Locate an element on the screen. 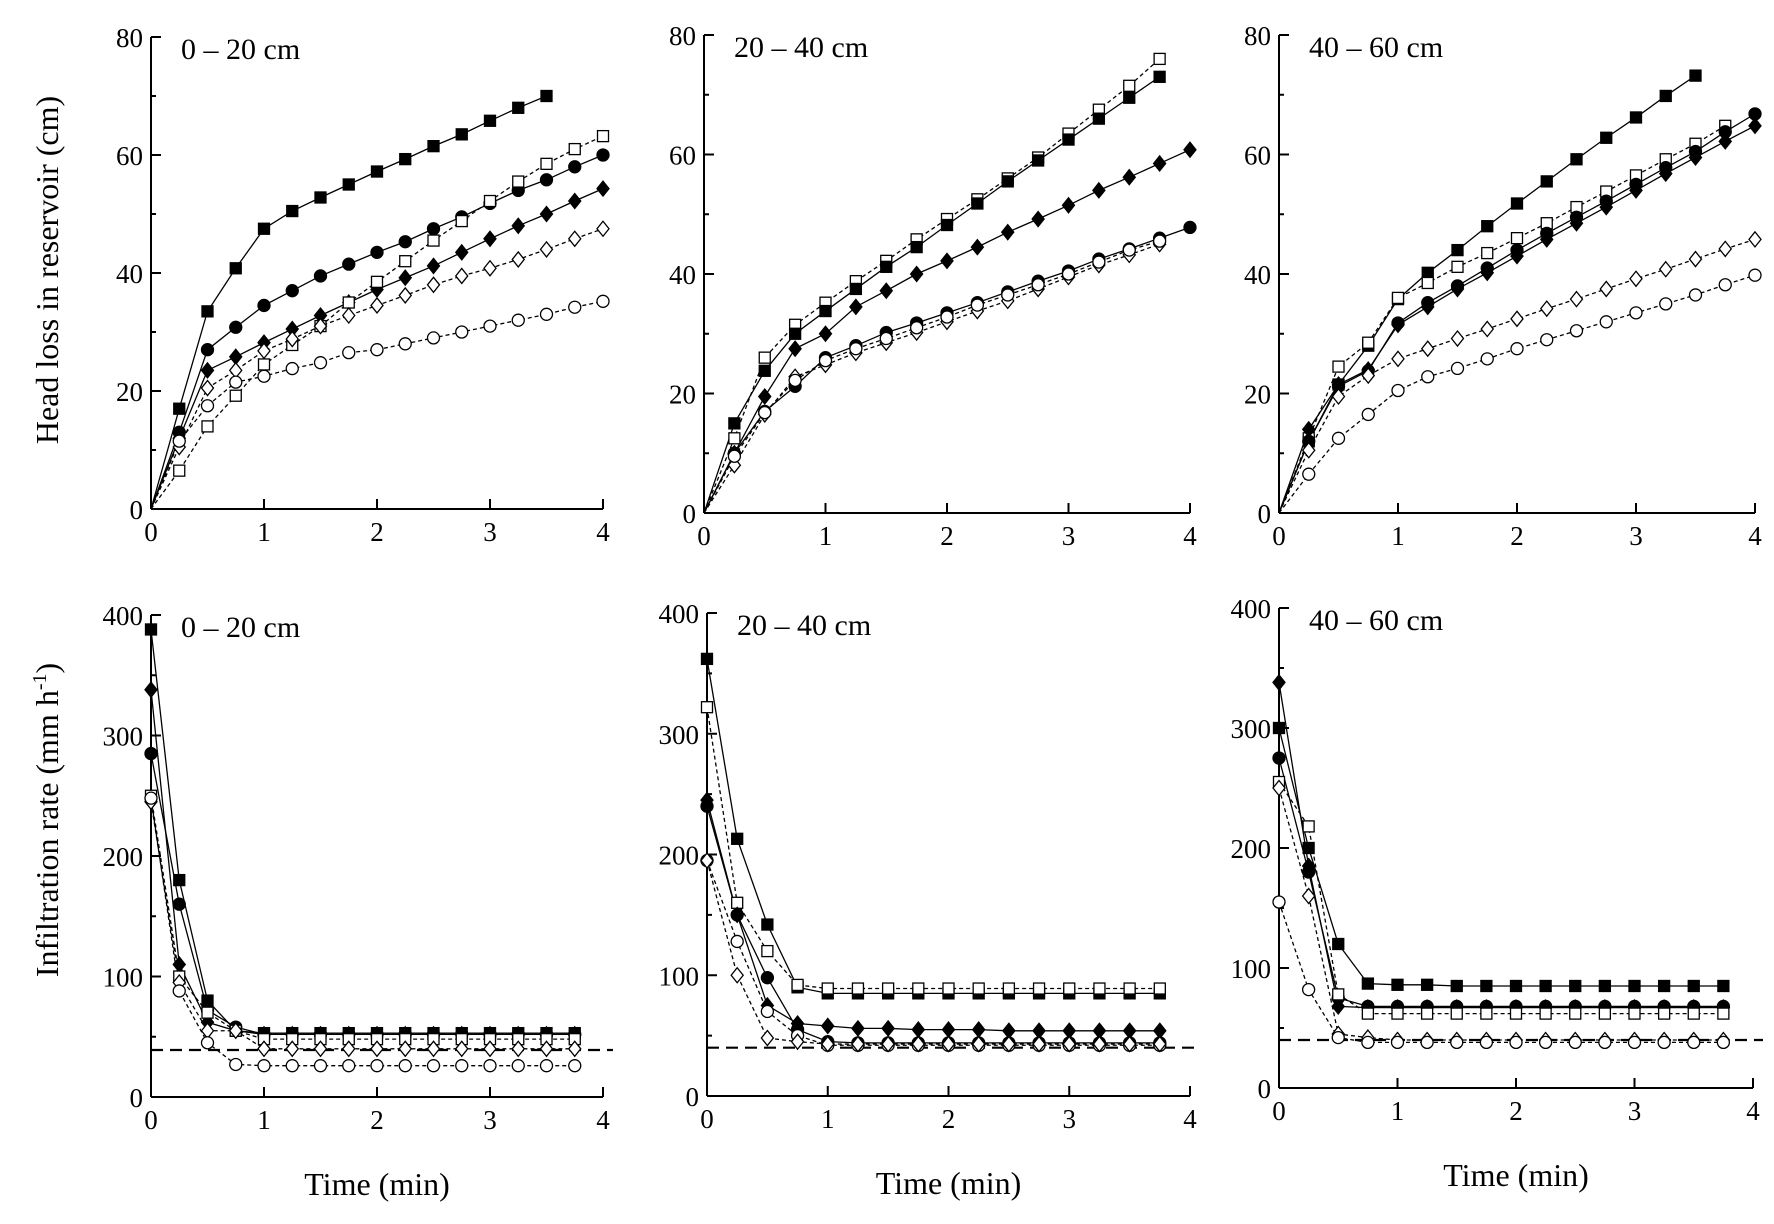  chart-panel-6: 0 1 2 3 4 0 100 200 300 400 40 – 60 cm Time (min) is located at coordinates (1497, 893).